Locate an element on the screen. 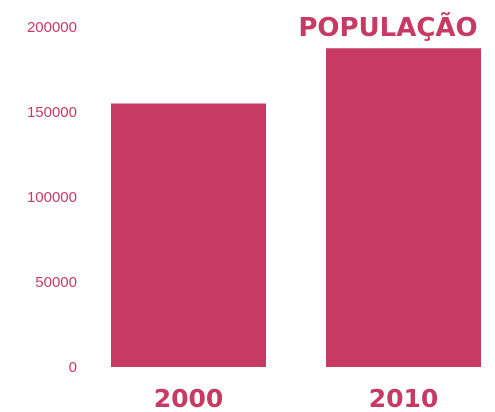  x-axis-labels: 2000 2010 is located at coordinates (296, 398).